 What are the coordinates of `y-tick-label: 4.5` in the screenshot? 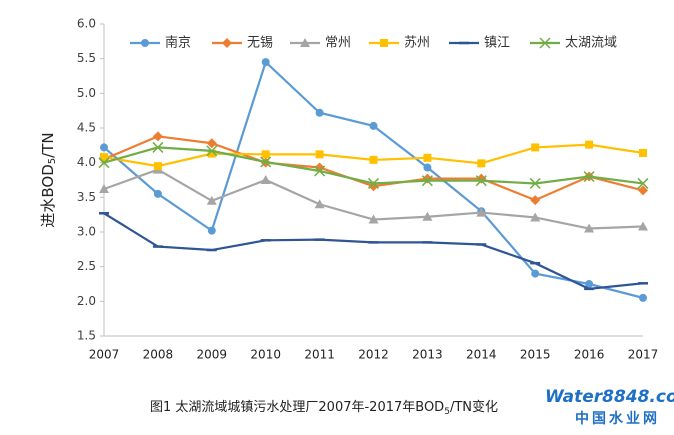 It's located at (86, 128).